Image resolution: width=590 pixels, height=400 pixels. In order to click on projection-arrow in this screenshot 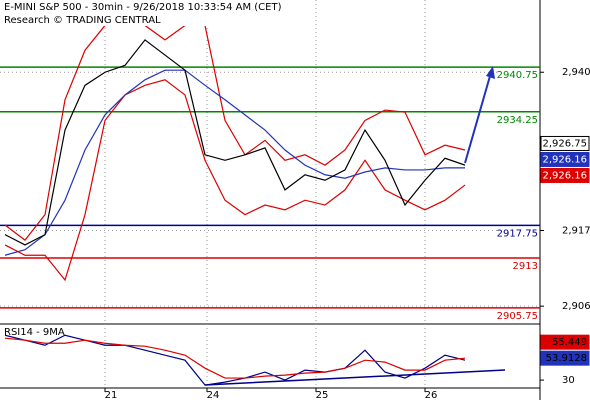, I will do `click(477, 119)`.